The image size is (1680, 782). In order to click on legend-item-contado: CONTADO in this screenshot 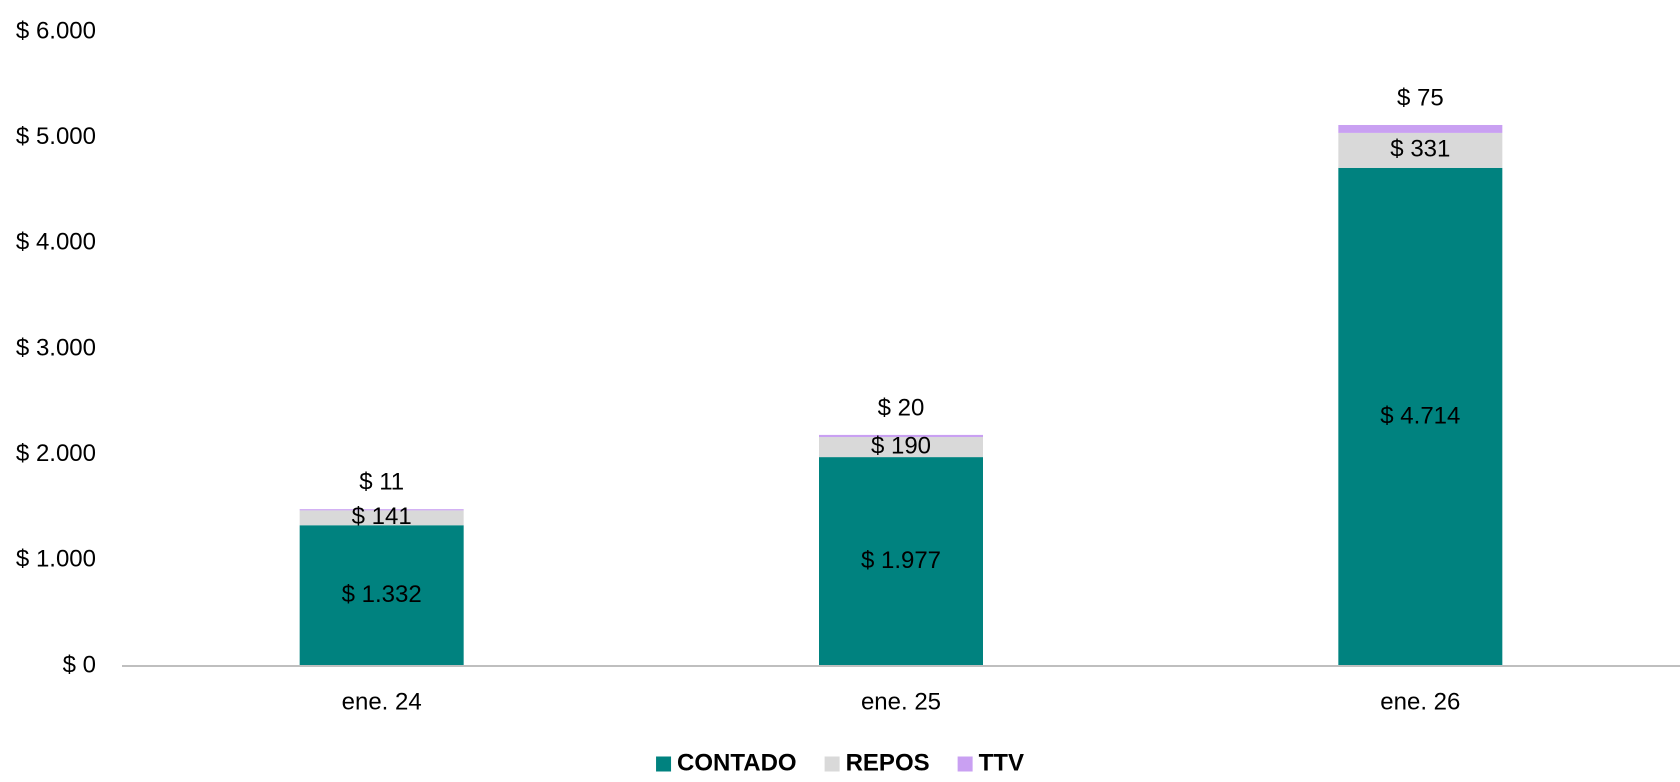, I will do `click(726, 762)`.